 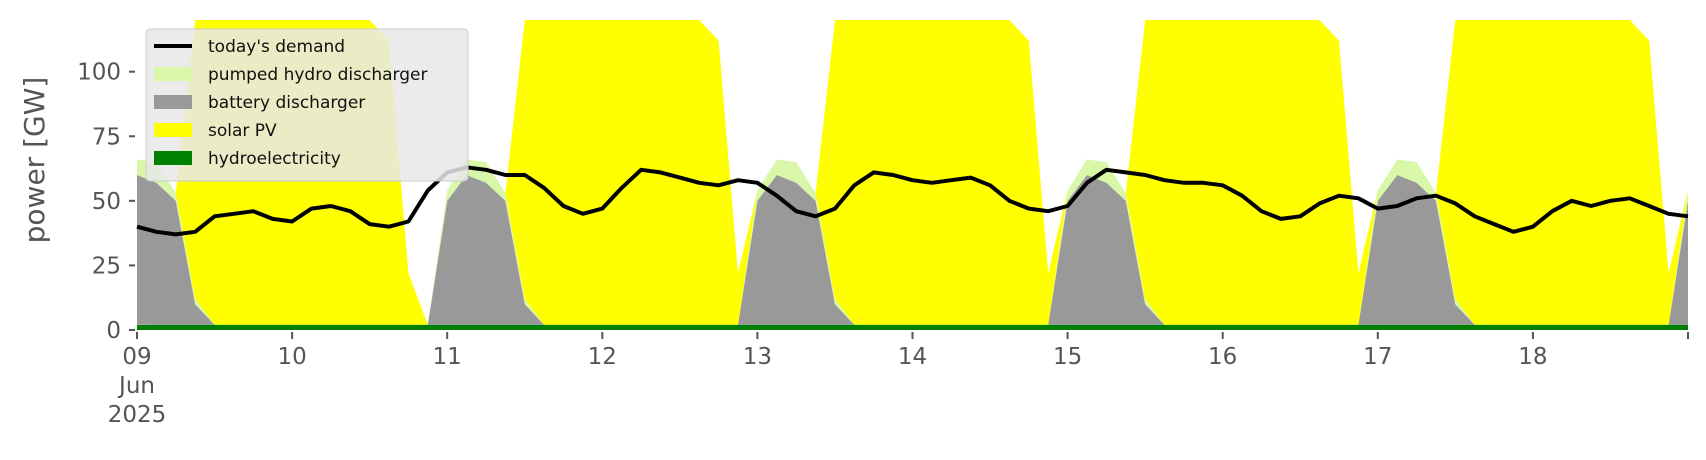 I want to click on legend-label-solar: solar PV, so click(x=242, y=131).